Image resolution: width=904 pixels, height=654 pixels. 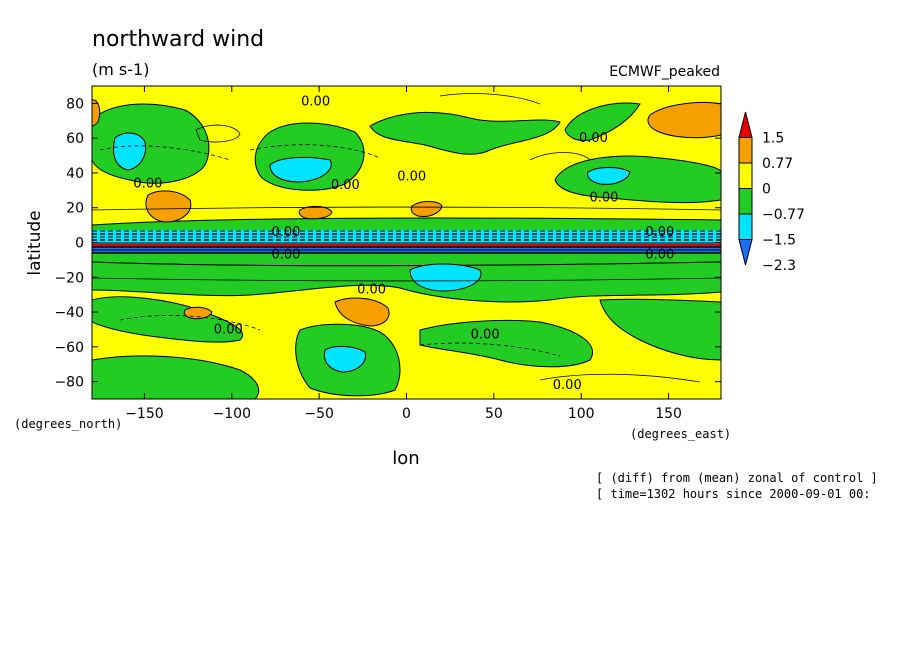 What do you see at coordinates (779, 266) in the screenshot?
I see `colorbar-label: −2.3` at bounding box center [779, 266].